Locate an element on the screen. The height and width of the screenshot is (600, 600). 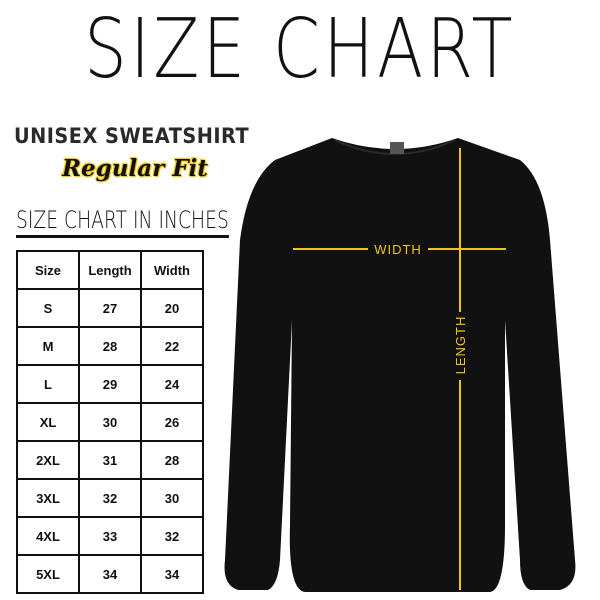
length-cell: 30 is located at coordinates (110, 422).